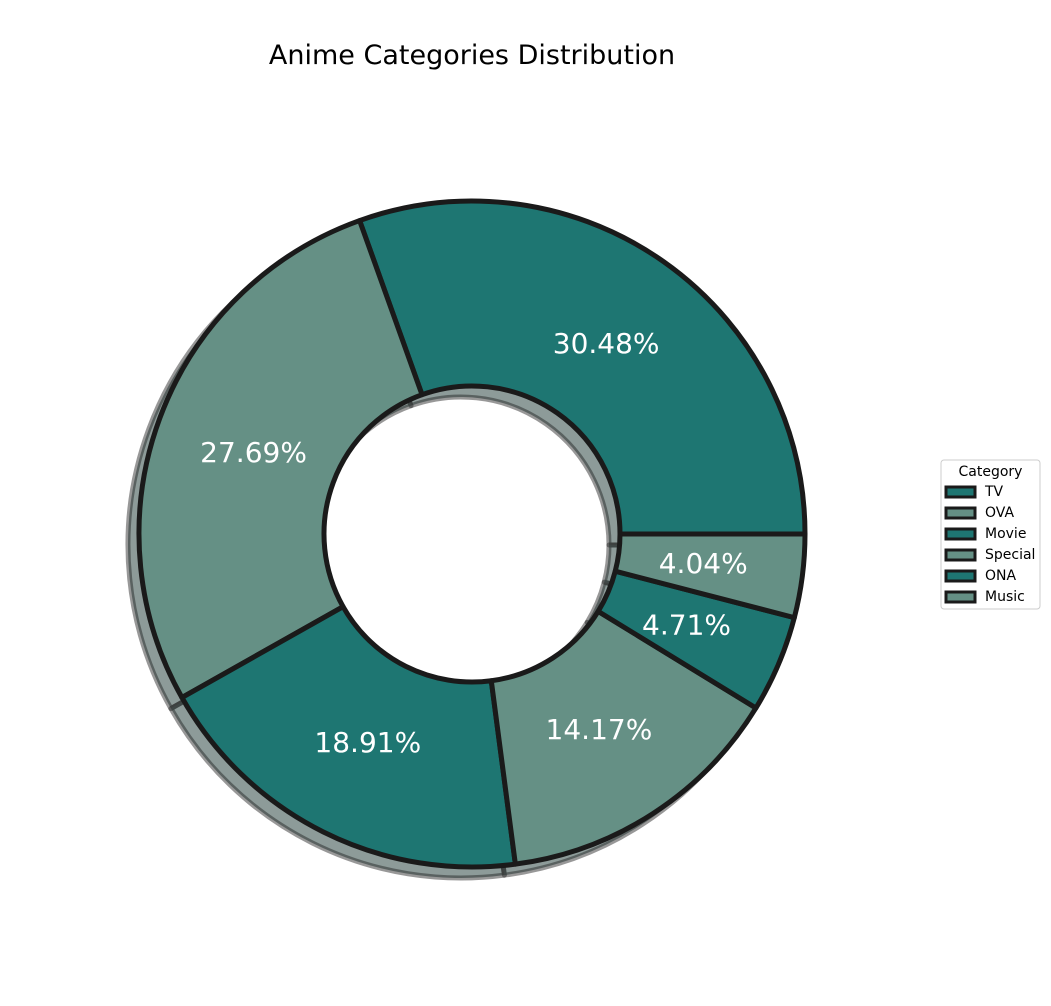 The height and width of the screenshot is (1006, 1051). What do you see at coordinates (703, 563) in the screenshot?
I see `slice-label-music: 4.04%` at bounding box center [703, 563].